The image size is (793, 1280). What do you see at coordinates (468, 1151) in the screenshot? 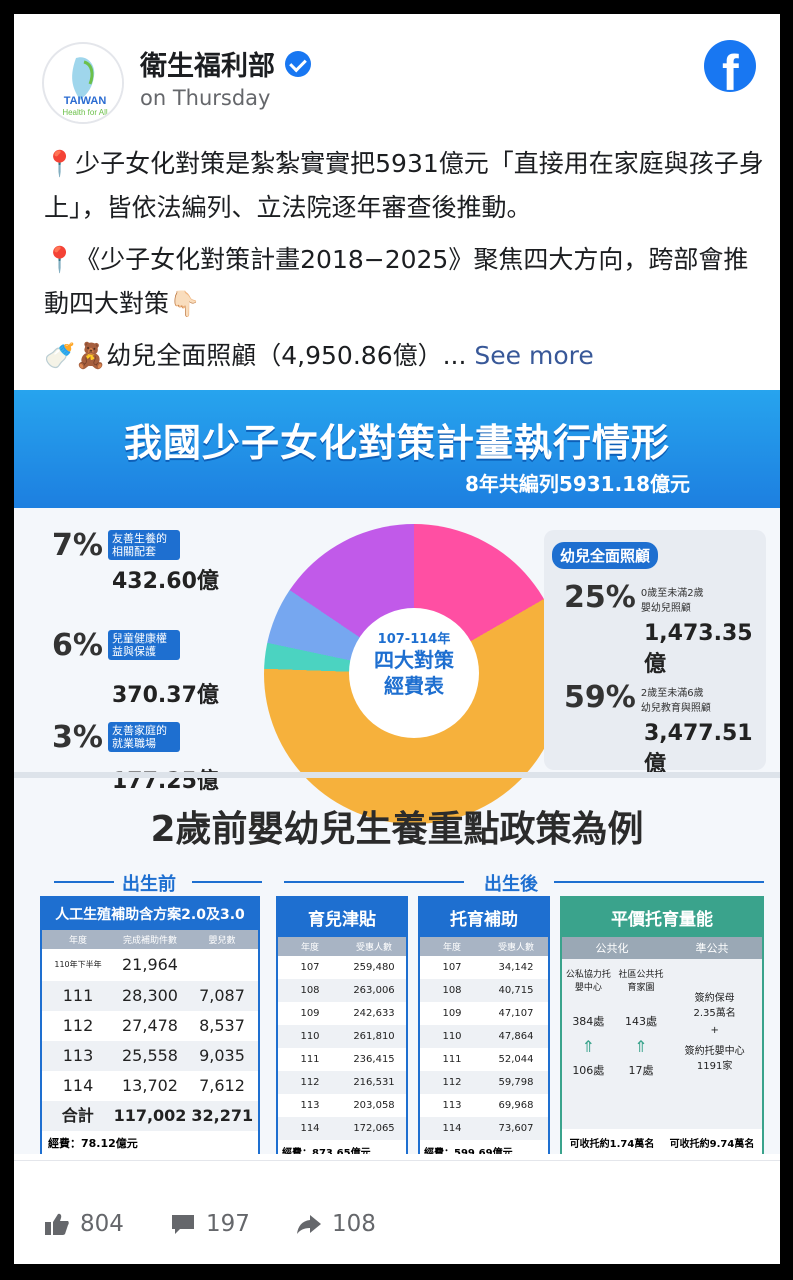
I see `table-footer: 經費：599.69億元` at bounding box center [468, 1151].